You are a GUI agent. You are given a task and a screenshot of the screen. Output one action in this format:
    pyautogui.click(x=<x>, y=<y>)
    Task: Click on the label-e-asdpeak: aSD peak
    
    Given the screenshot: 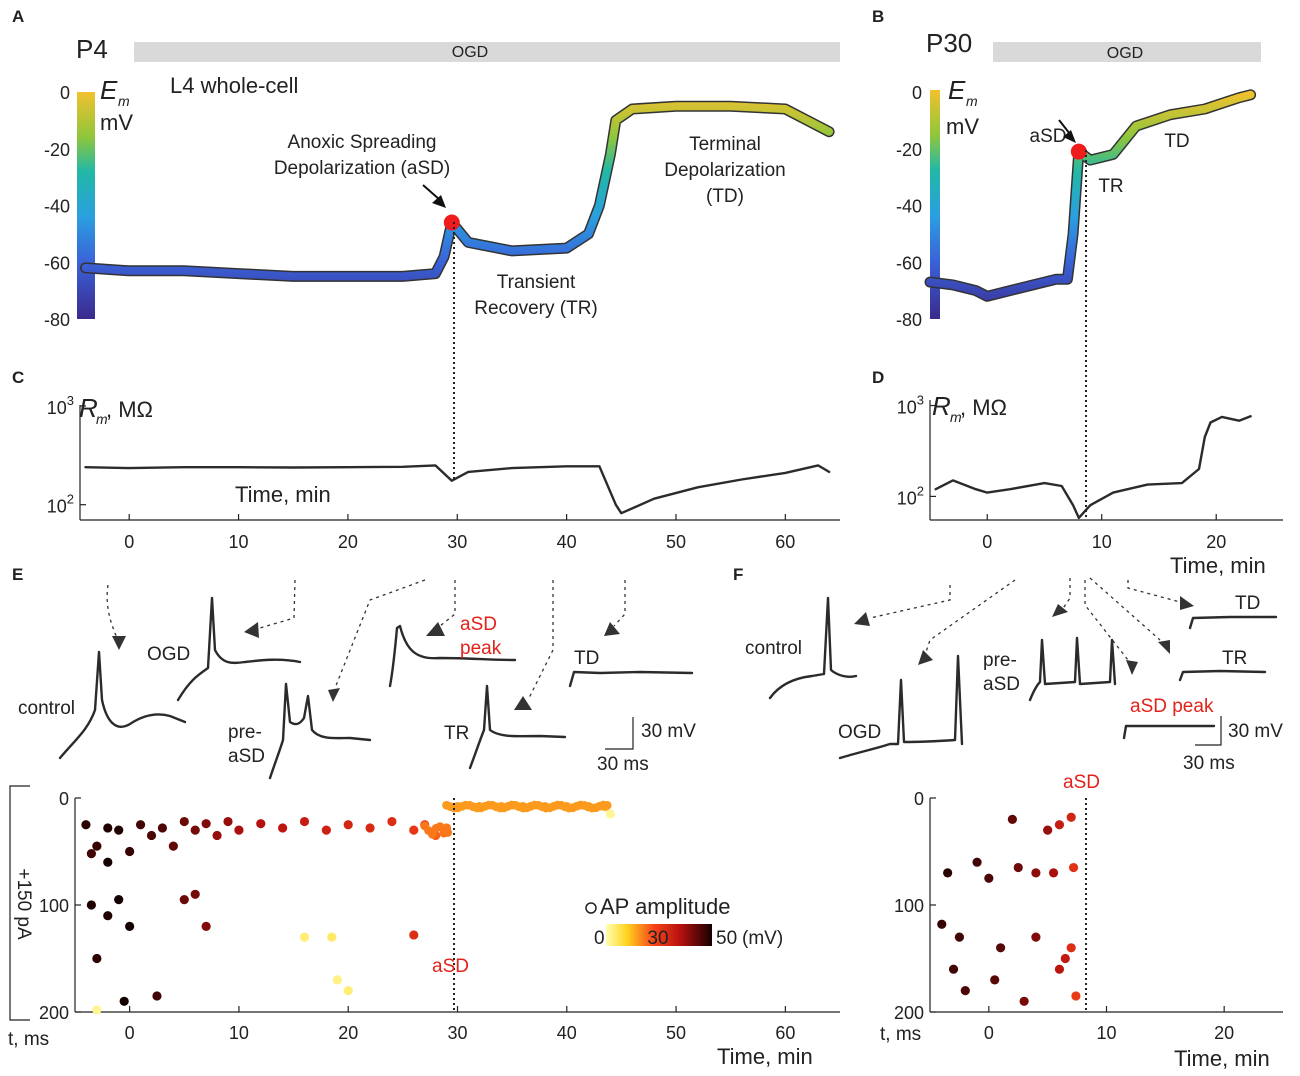 What is the action you would take?
    pyautogui.click(x=481, y=636)
    